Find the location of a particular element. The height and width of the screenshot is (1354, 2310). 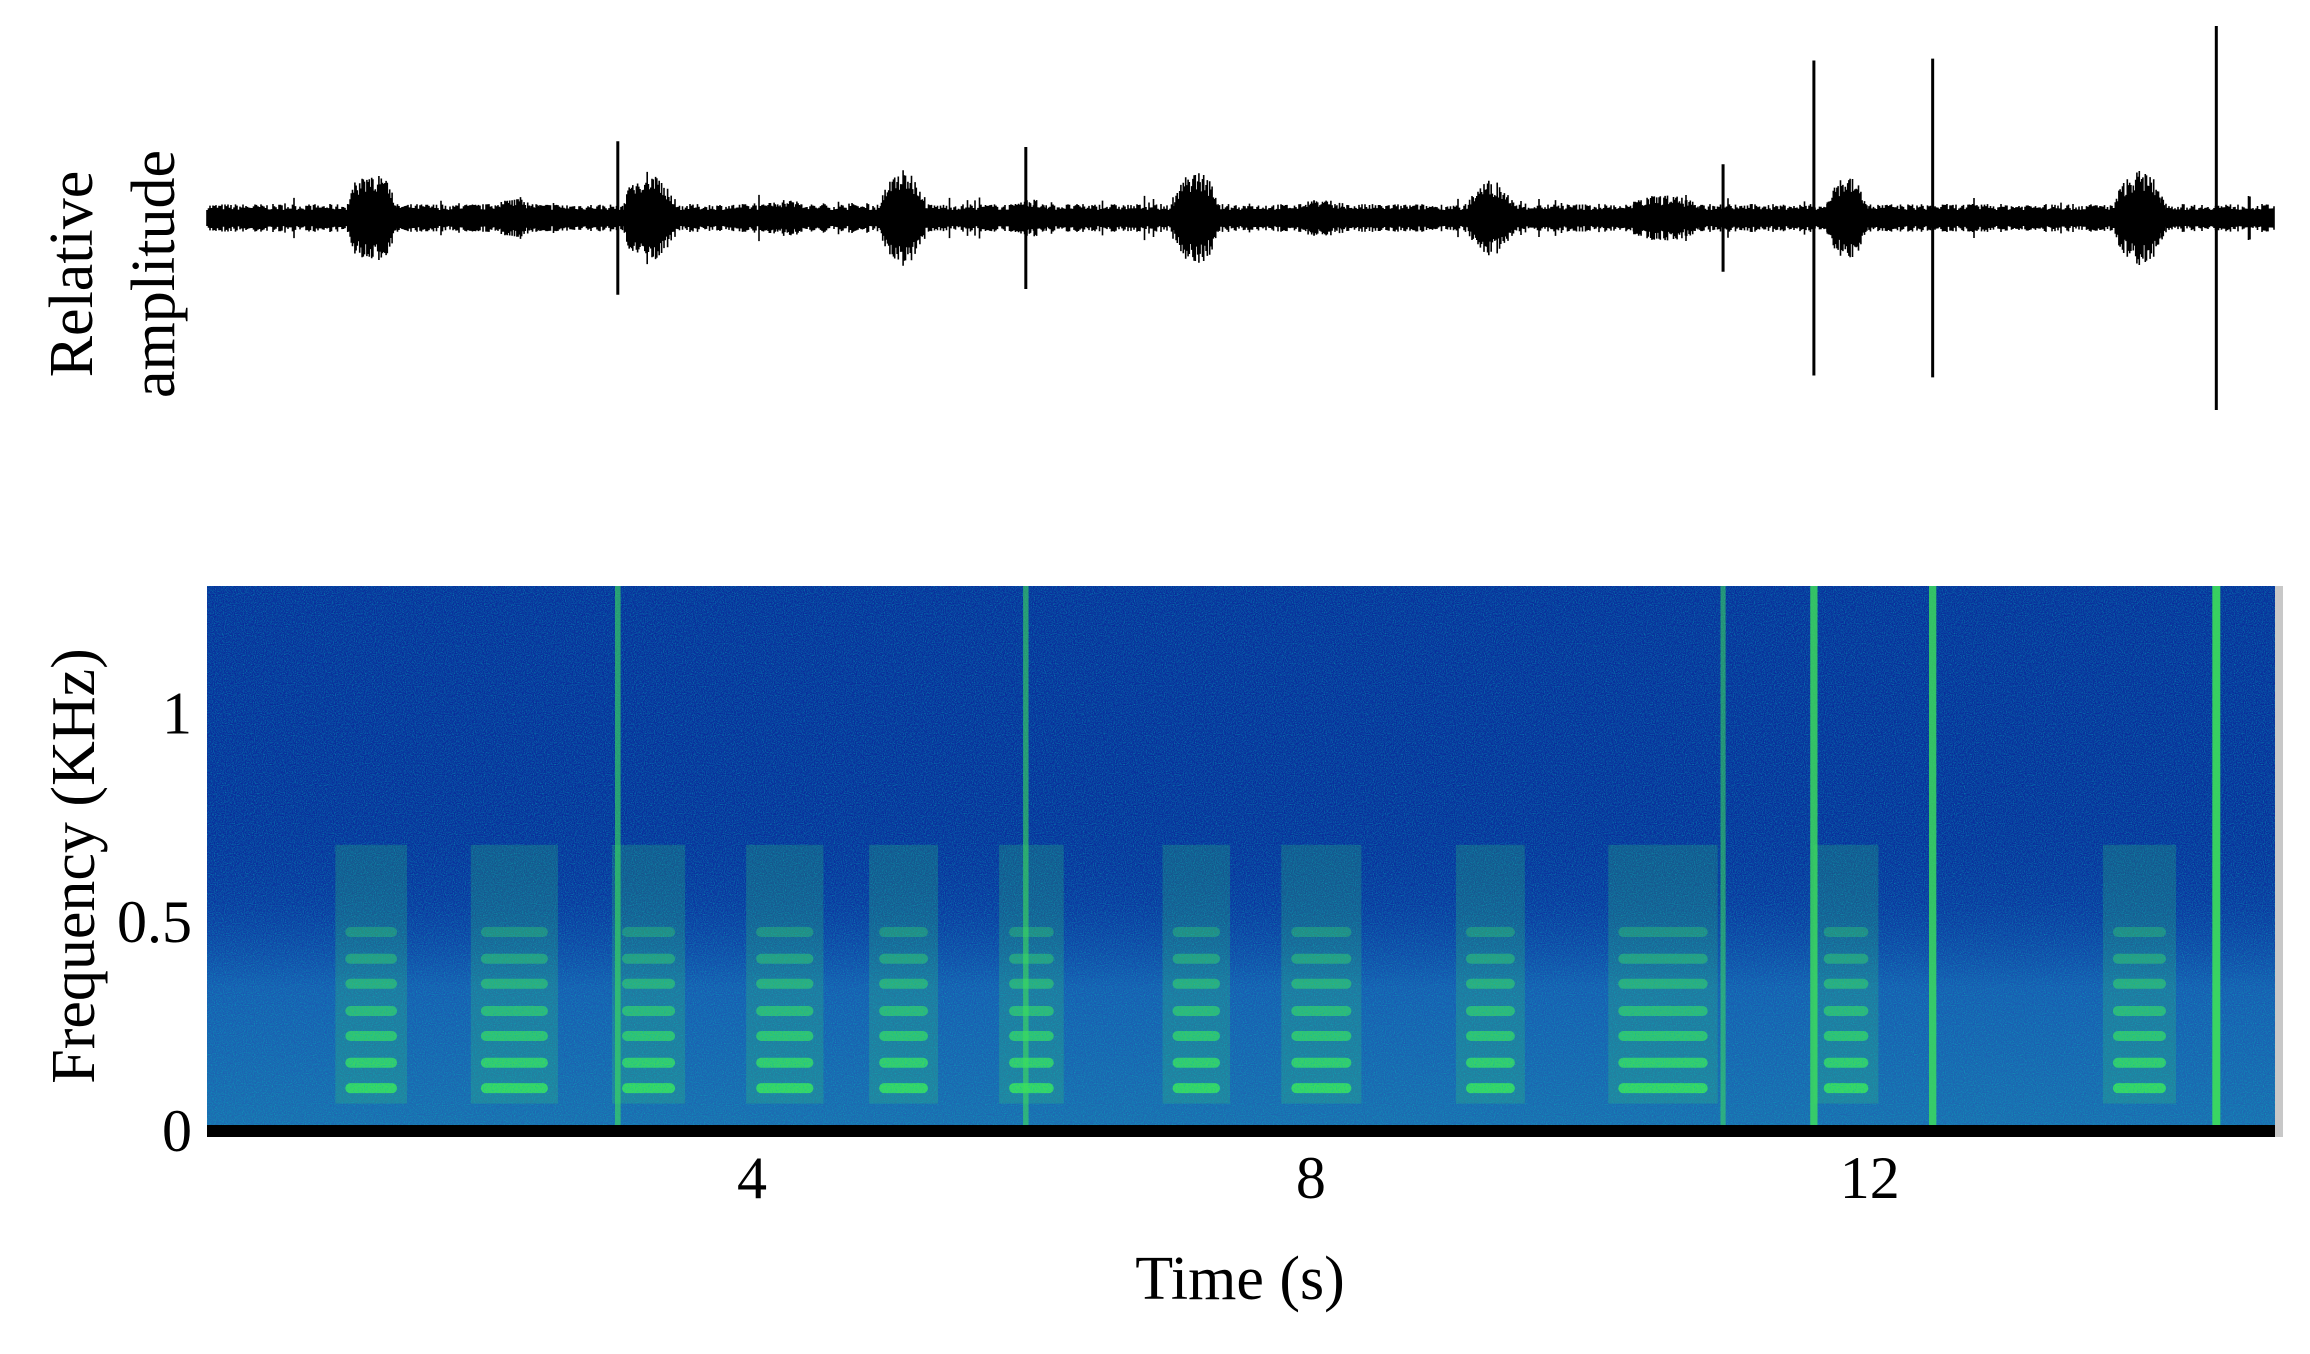

waveform-label: amplitude is located at coordinates (154, 274).